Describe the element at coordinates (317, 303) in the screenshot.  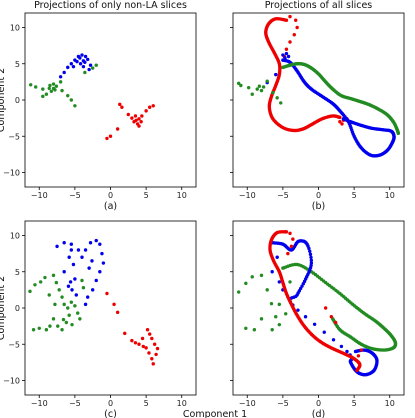
I see `series-layer-d` at that location.